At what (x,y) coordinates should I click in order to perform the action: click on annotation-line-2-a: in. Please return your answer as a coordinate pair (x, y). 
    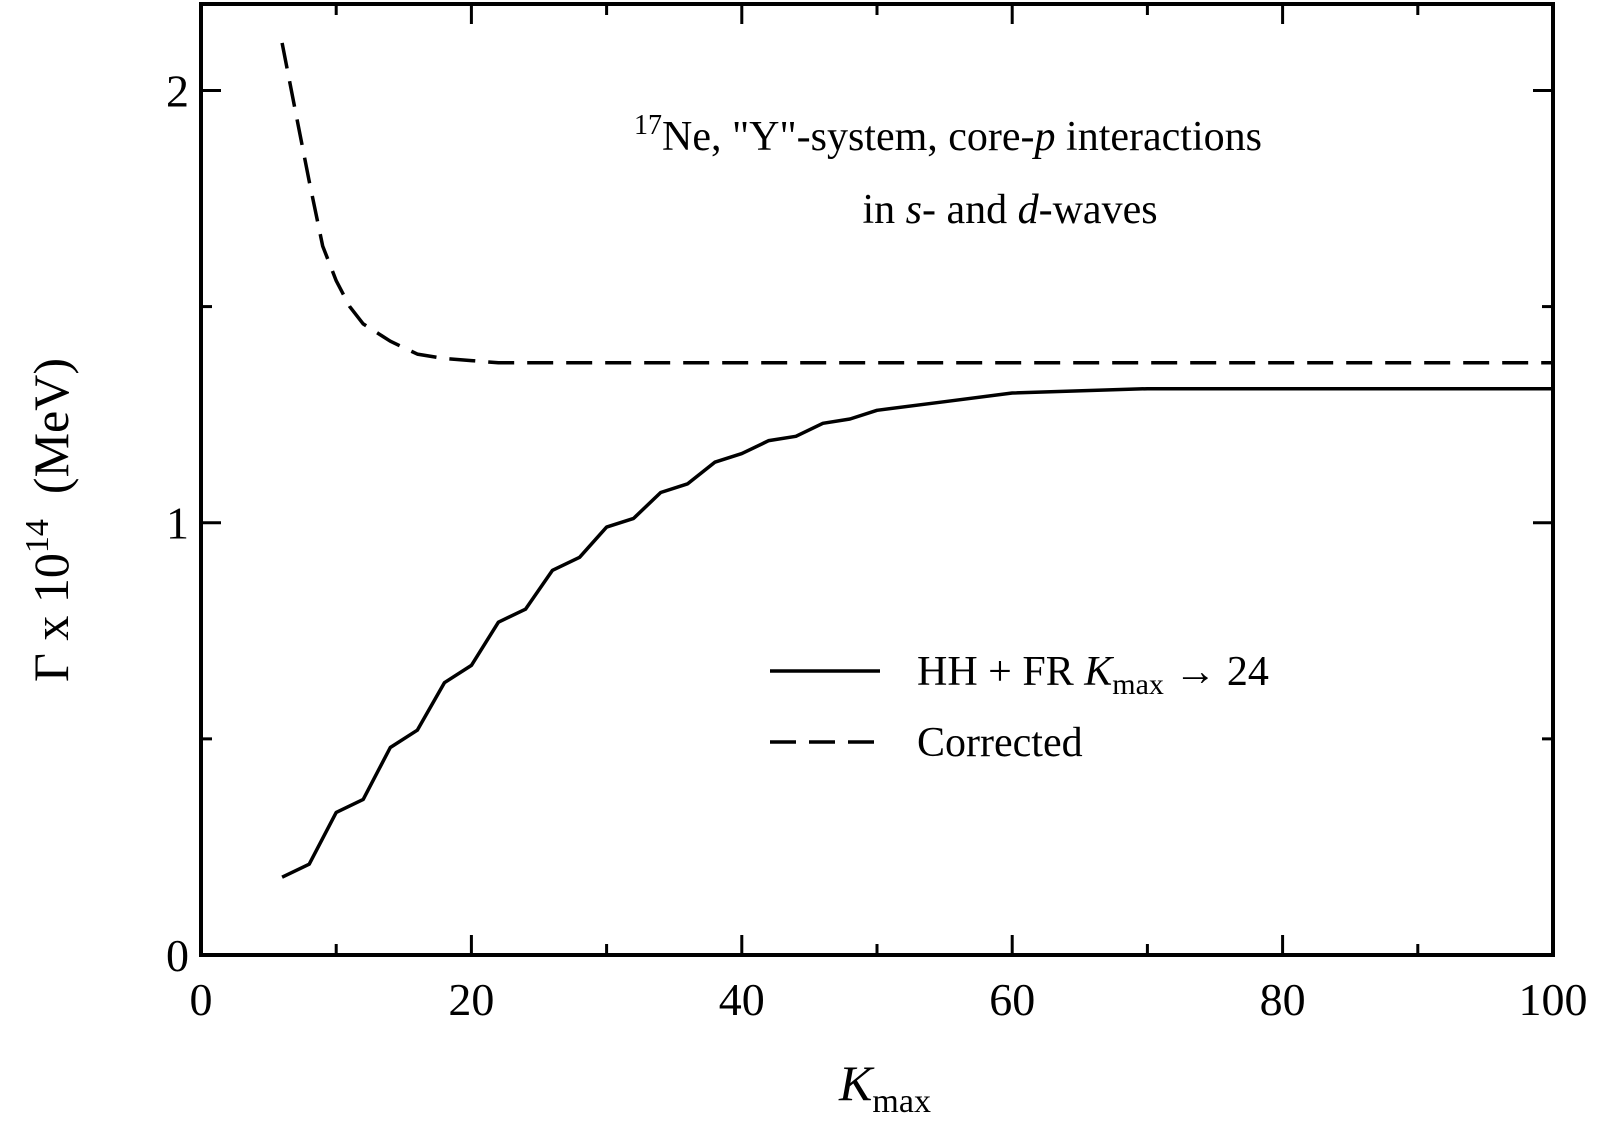
    Looking at the image, I should click on (883, 210).